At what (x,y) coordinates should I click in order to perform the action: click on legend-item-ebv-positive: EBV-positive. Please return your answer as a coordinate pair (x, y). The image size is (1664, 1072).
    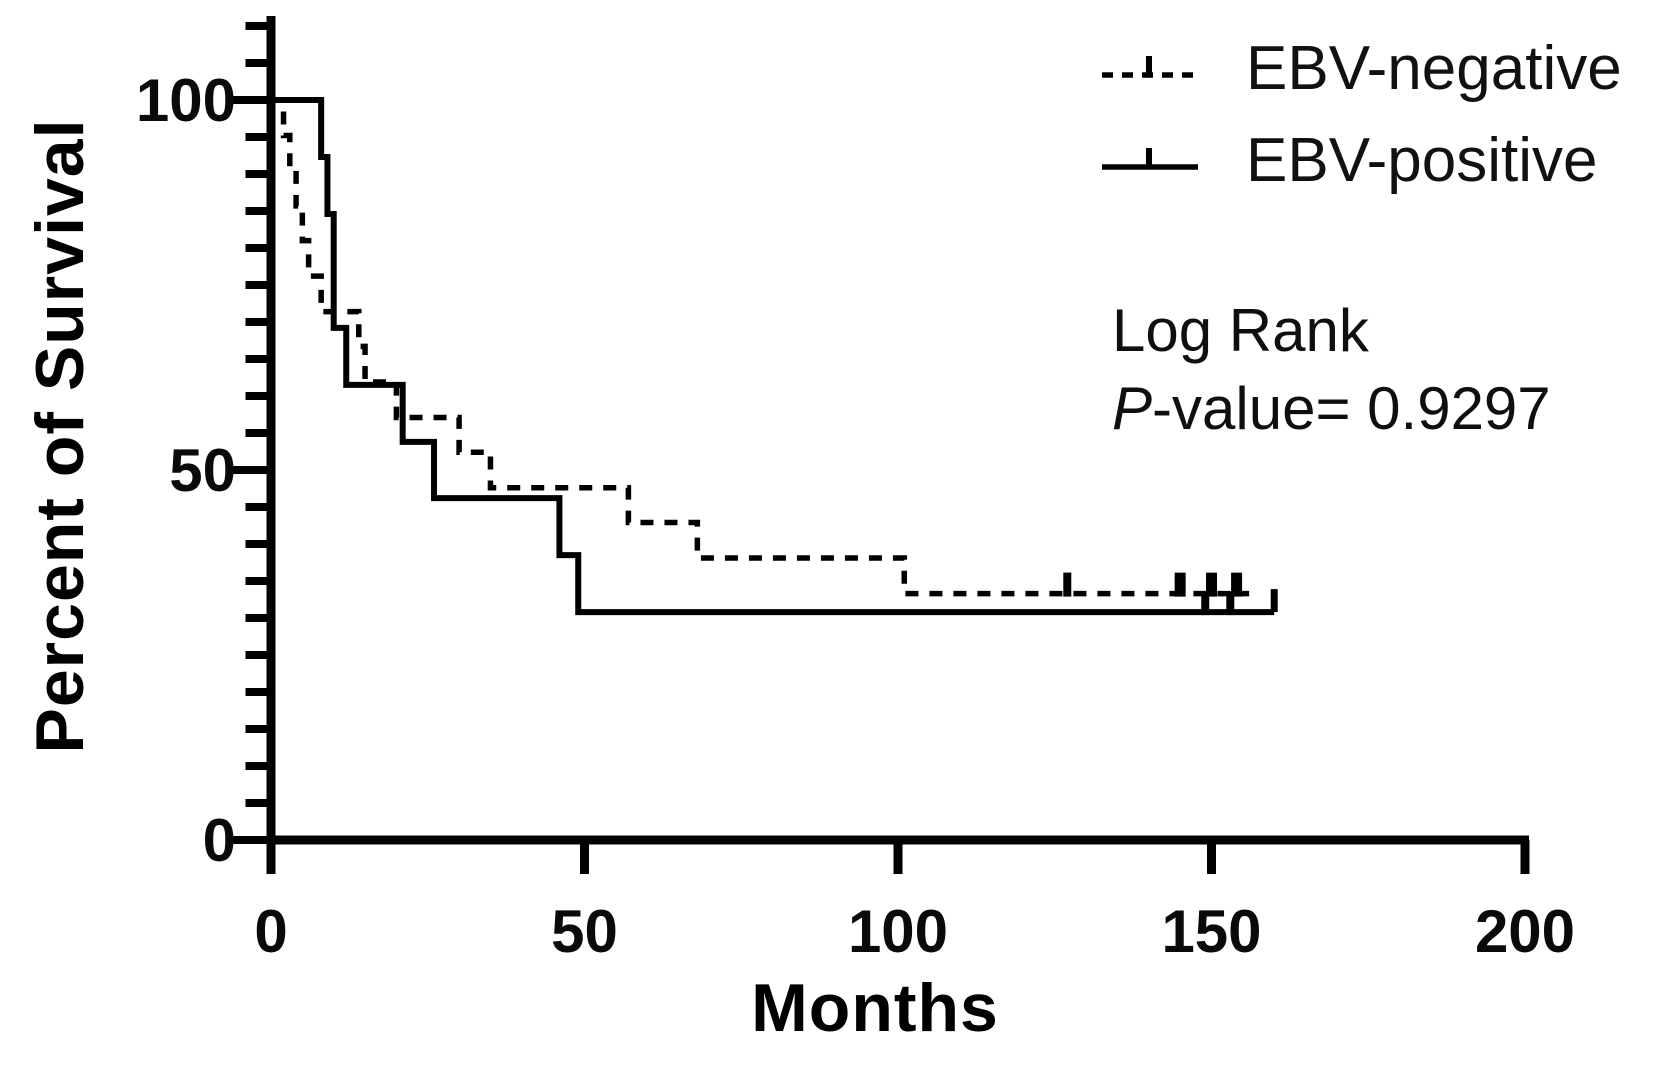
    Looking at the image, I should click on (1380, 160).